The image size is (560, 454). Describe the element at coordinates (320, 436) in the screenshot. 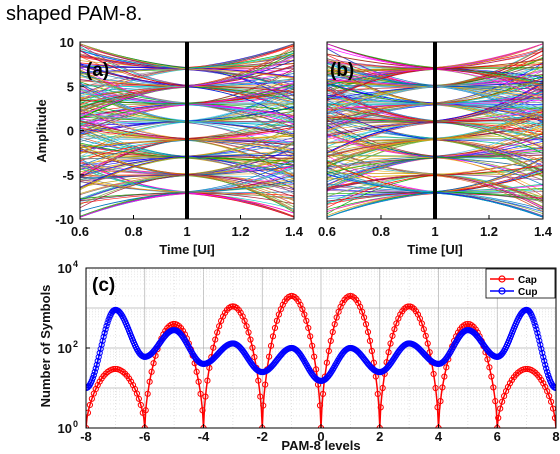

I see `x-tick-label: 0` at that location.